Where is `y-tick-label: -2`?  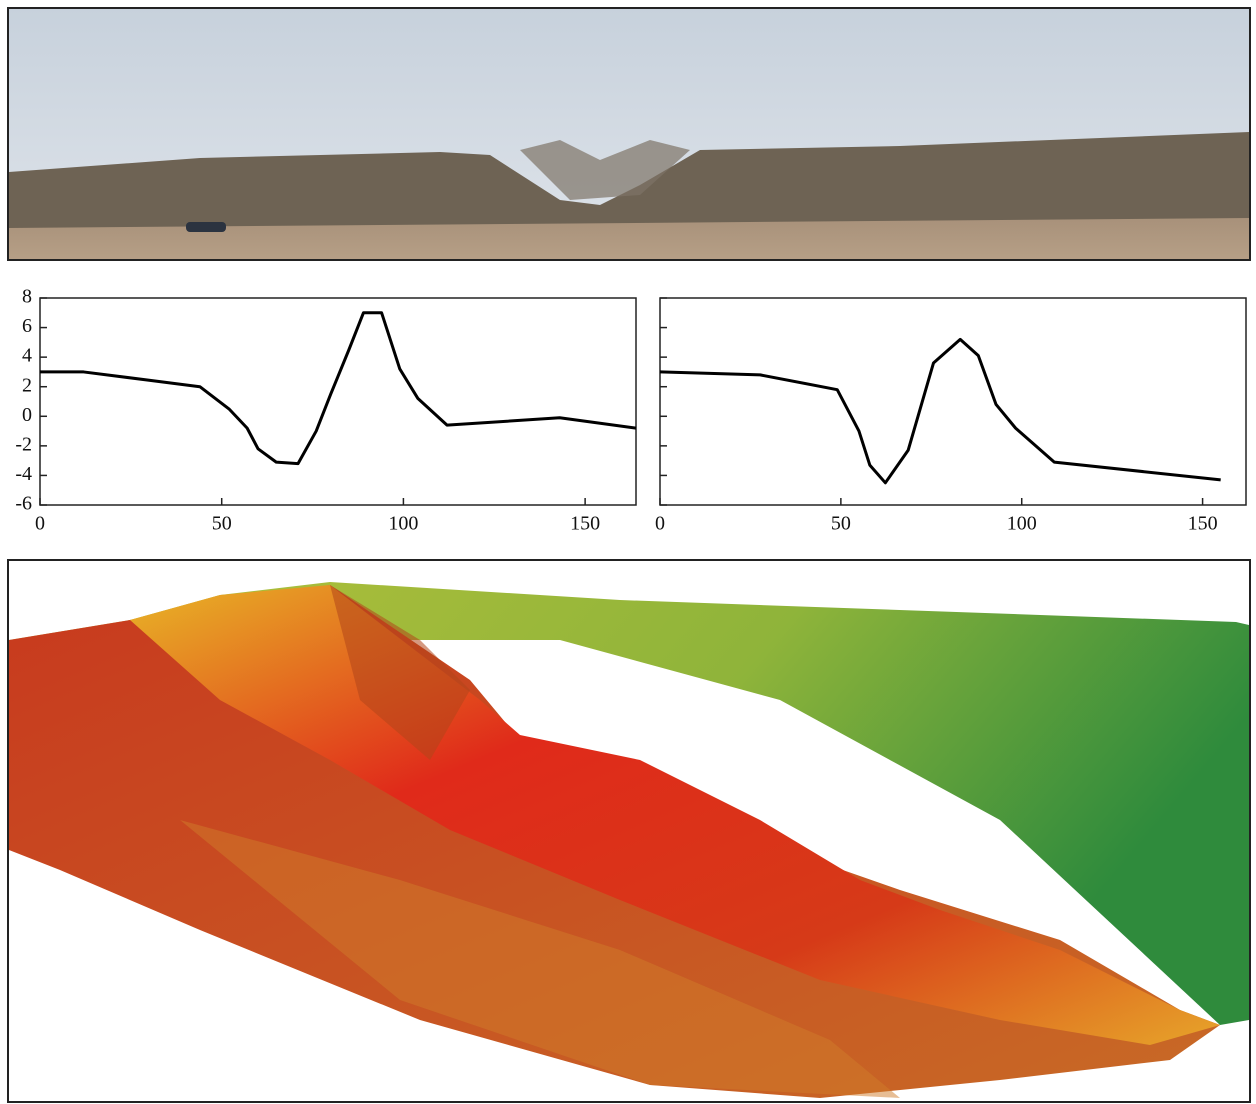 y-tick-label: -2 is located at coordinates (23, 444).